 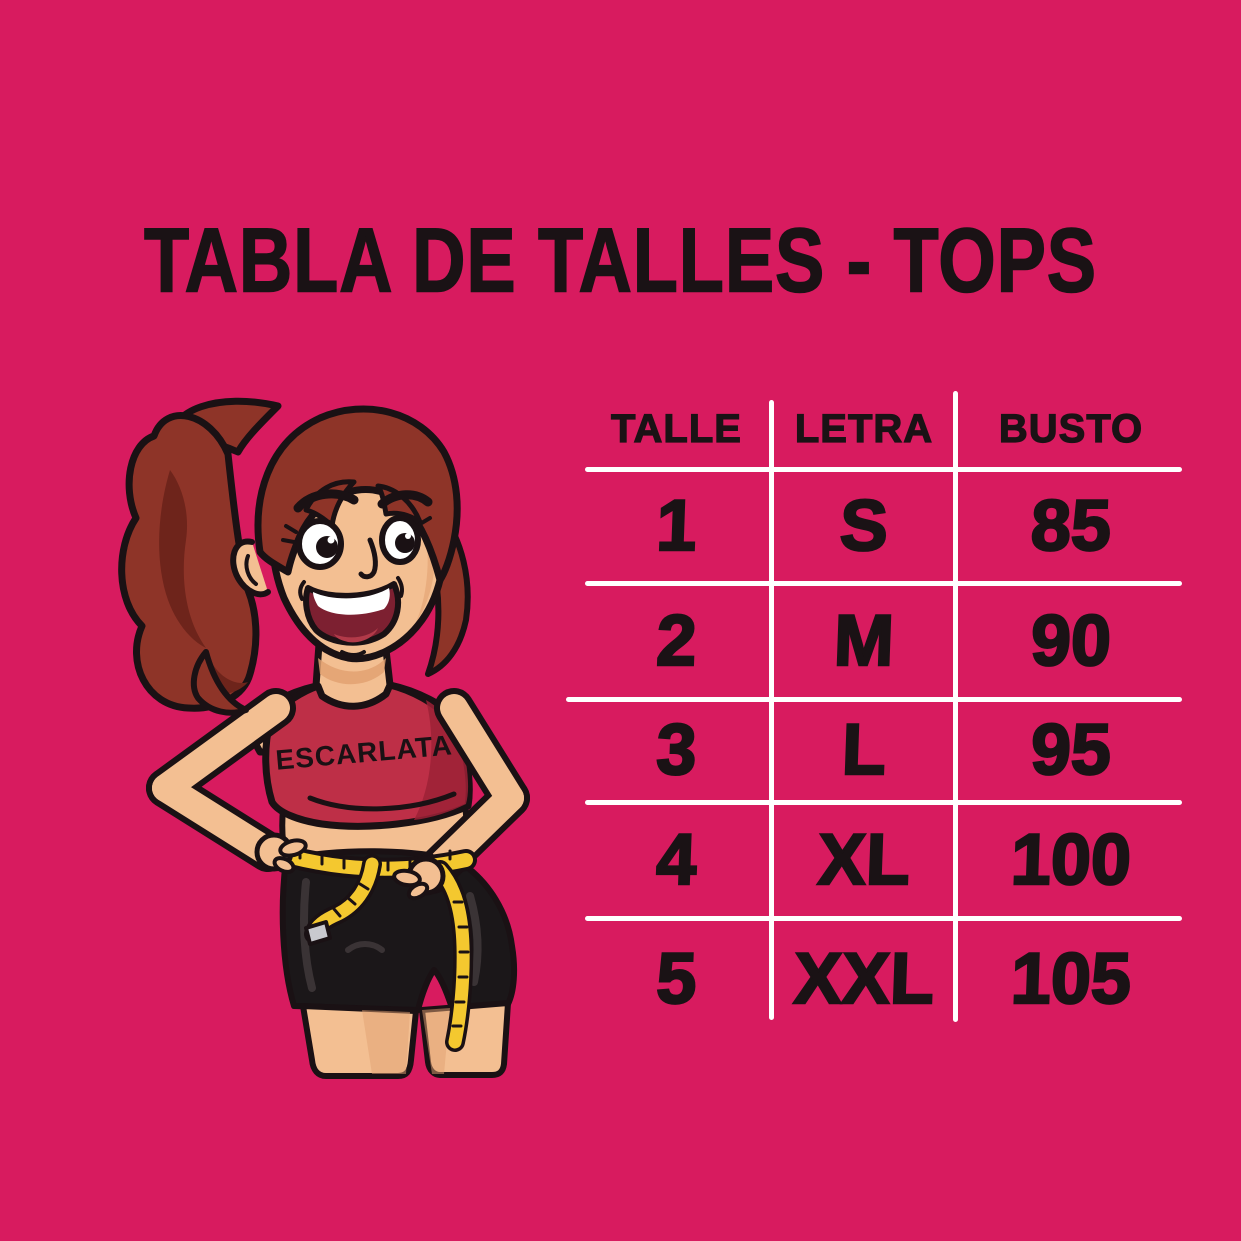 What do you see at coordinates (219, 682) in the screenshot?
I see `front-hair-lock` at bounding box center [219, 682].